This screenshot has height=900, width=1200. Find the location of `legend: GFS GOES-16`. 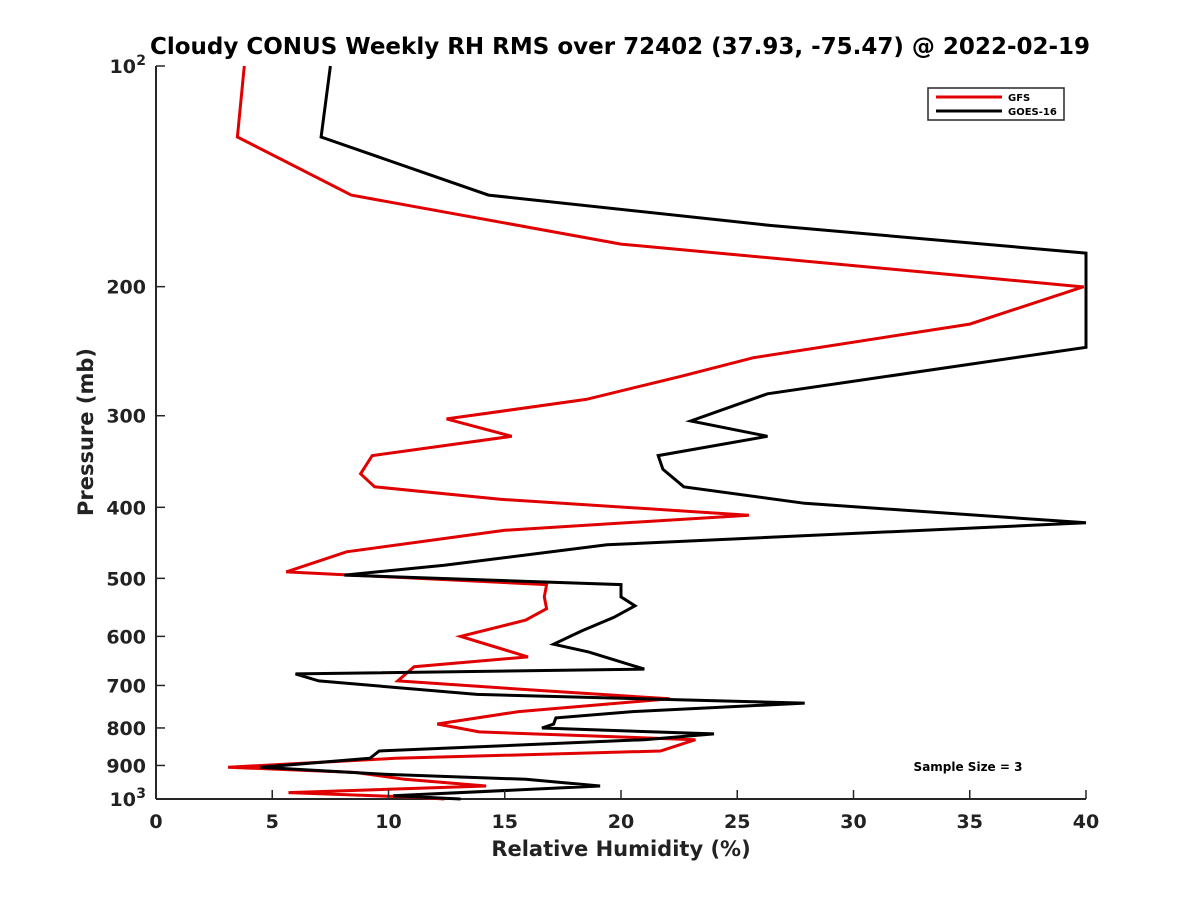

legend: GFS GOES-16 is located at coordinates (996, 104).